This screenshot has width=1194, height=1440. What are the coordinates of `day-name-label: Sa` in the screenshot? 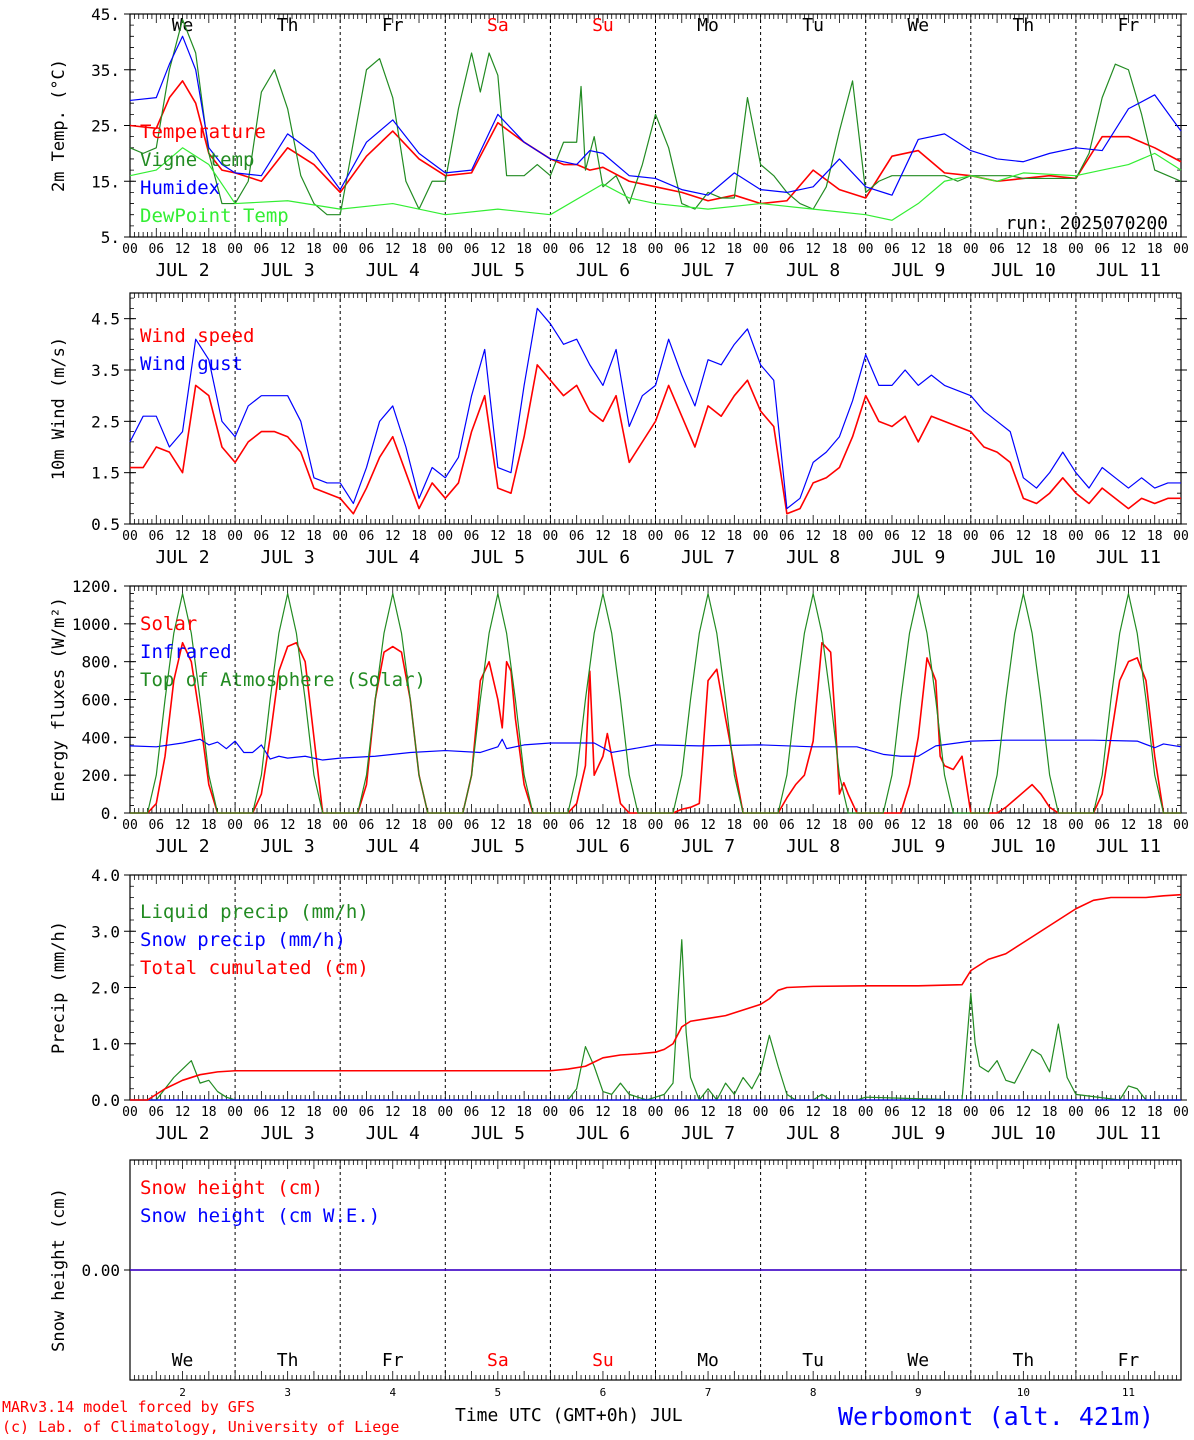 It's located at (498, 25).